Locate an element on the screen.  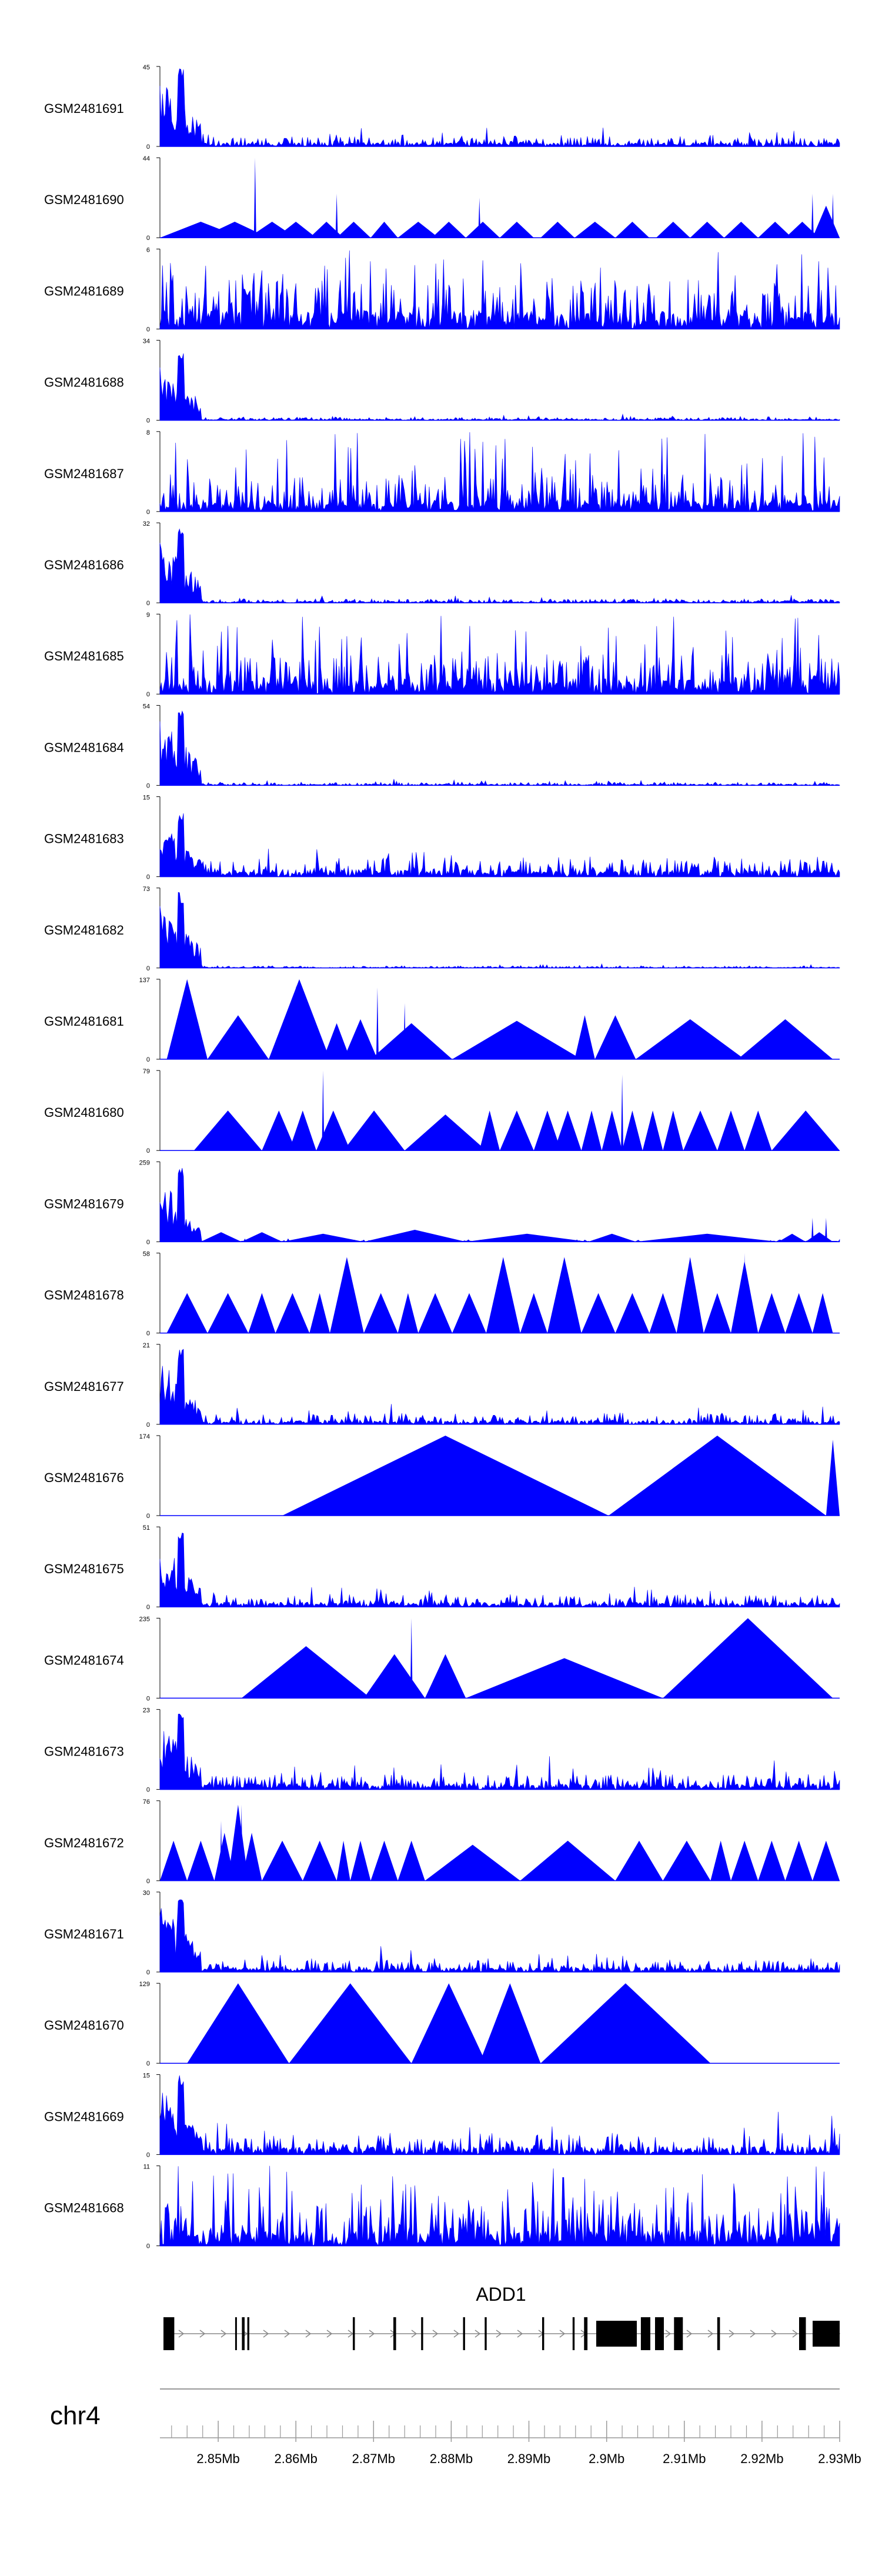
axis-tick-label: 2.92Mb is located at coordinates (761, 2458).